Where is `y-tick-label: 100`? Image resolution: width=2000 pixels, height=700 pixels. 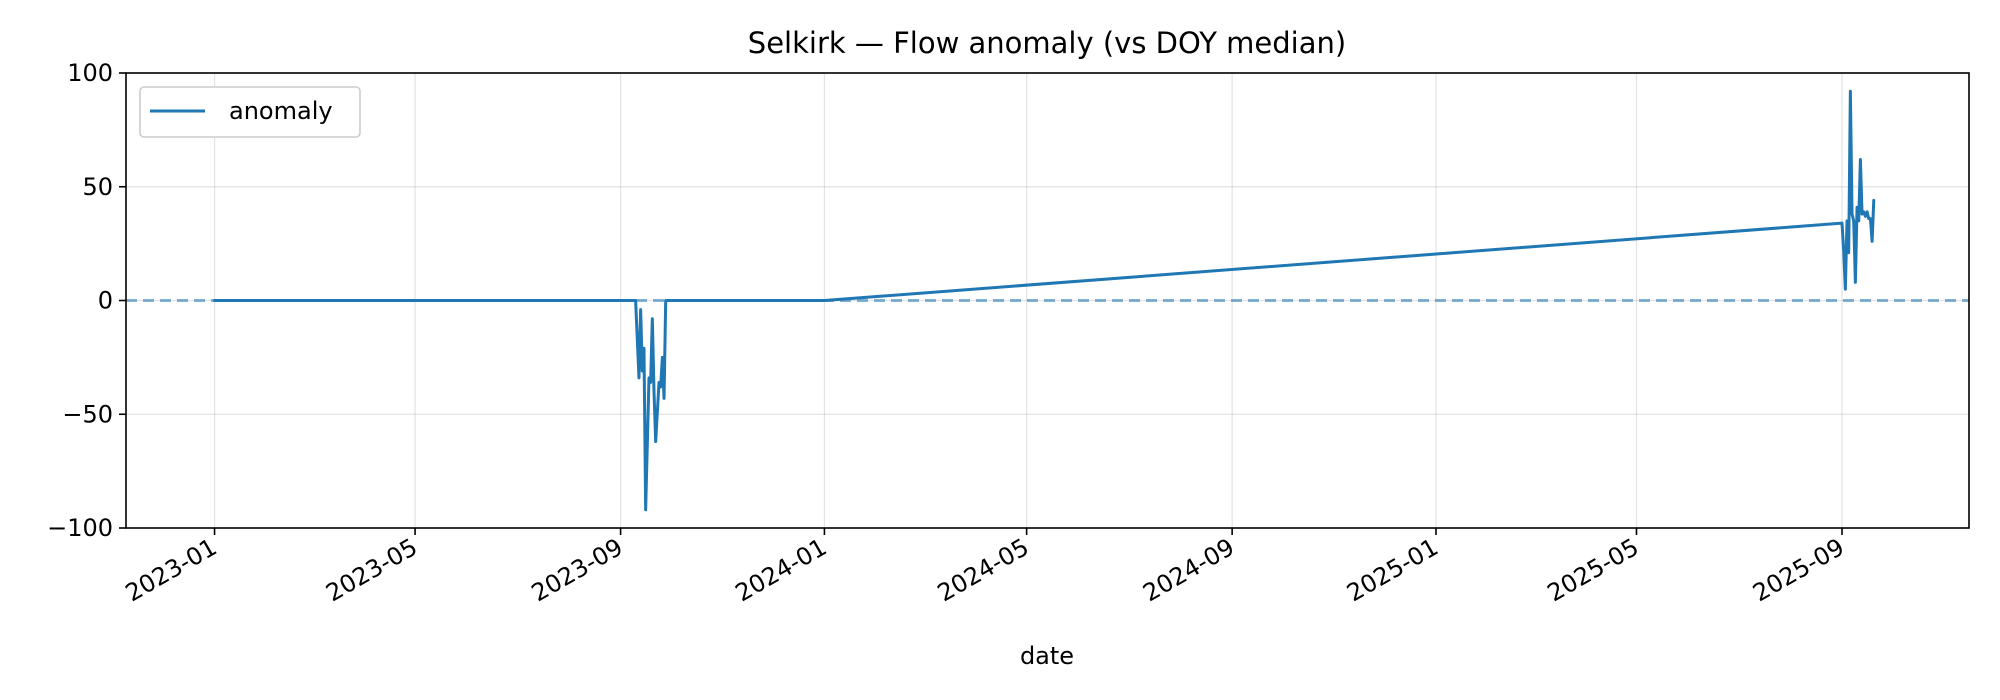
y-tick-label: 100 is located at coordinates (90, 73).